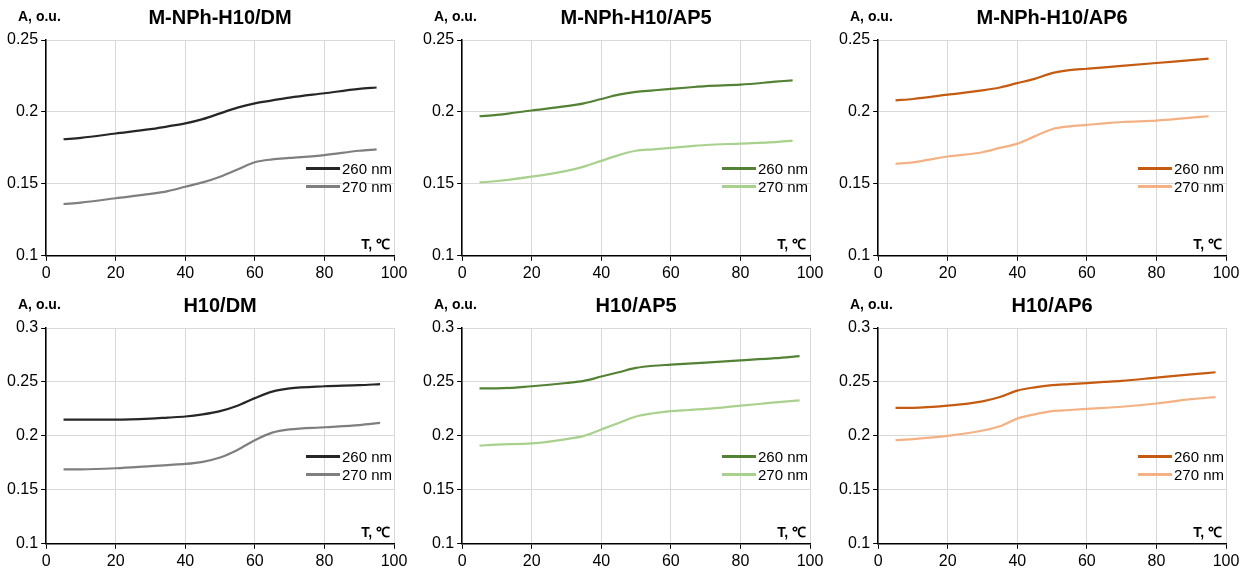 Image resolution: width=1248 pixels, height=576 pixels. What do you see at coordinates (1052, 305) in the screenshot?
I see `chart-title: H10/AP6` at bounding box center [1052, 305].